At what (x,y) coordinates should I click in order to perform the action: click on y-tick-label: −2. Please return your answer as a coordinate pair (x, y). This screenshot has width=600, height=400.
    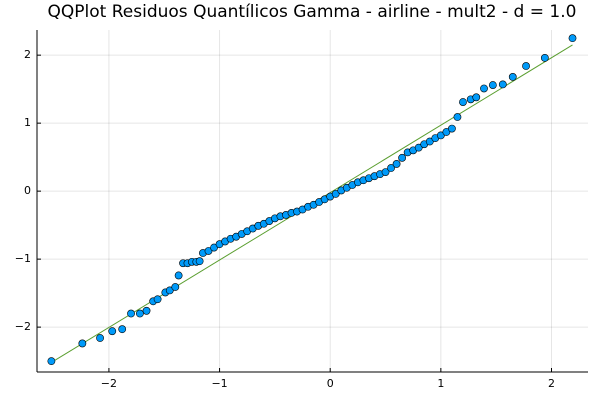
    Looking at the image, I should click on (23, 326).